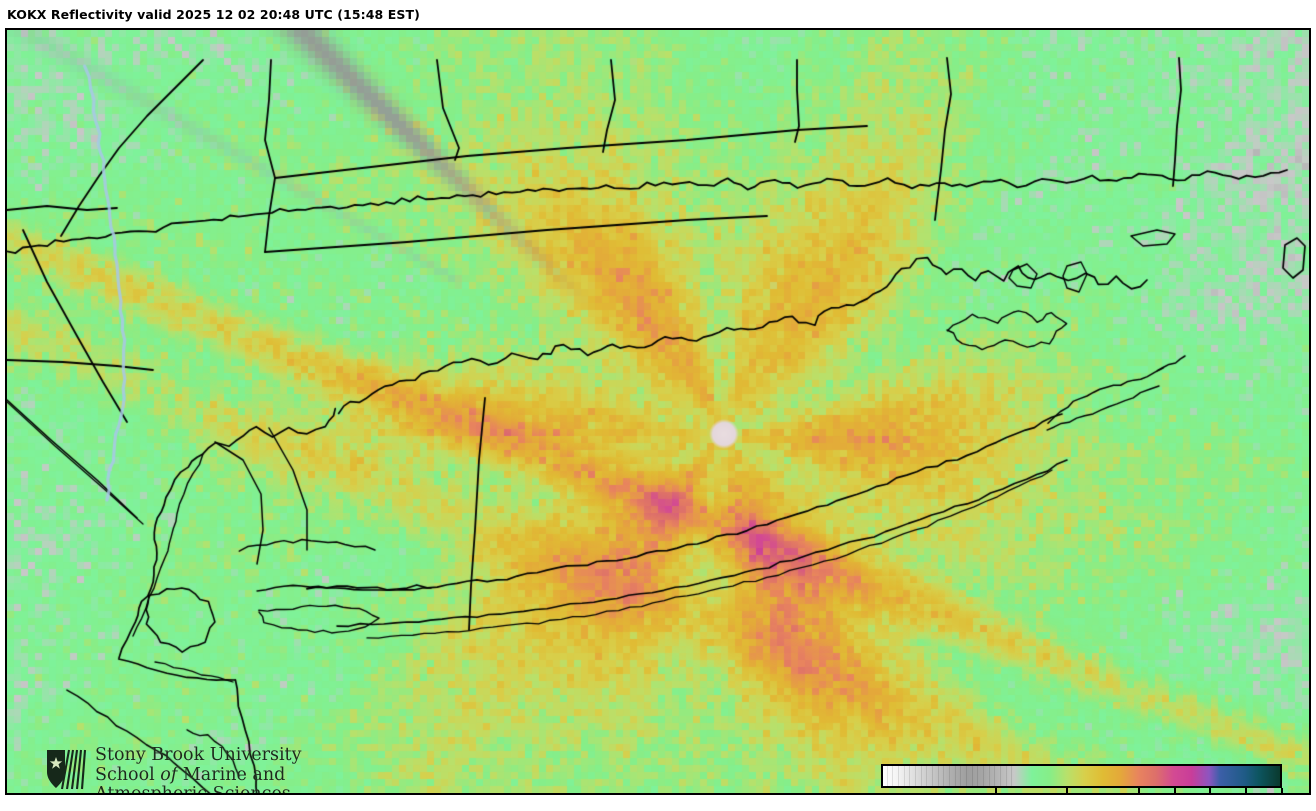 This screenshot has width=1316, height=811. What do you see at coordinates (1082, 790) in the screenshot?
I see `colorbar-ticks` at bounding box center [1082, 790].